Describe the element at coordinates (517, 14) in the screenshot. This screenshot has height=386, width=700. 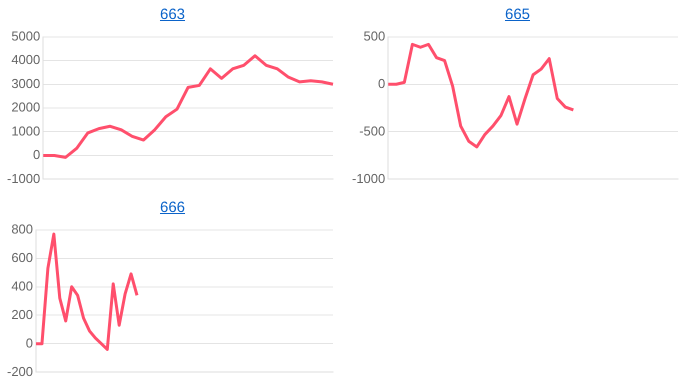
I see `chart-title: 665` at that location.